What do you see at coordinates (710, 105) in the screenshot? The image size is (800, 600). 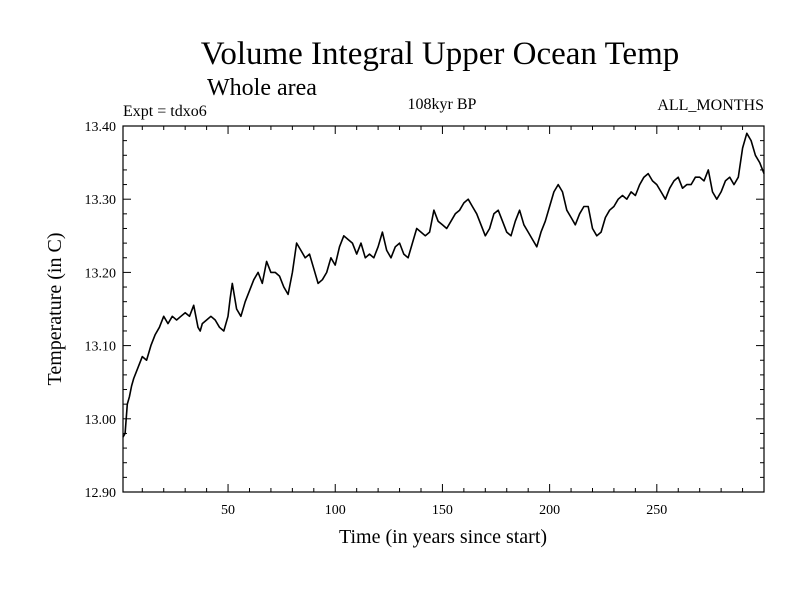 I see `annotation-months: ALL_MONTHS` at bounding box center [710, 105].